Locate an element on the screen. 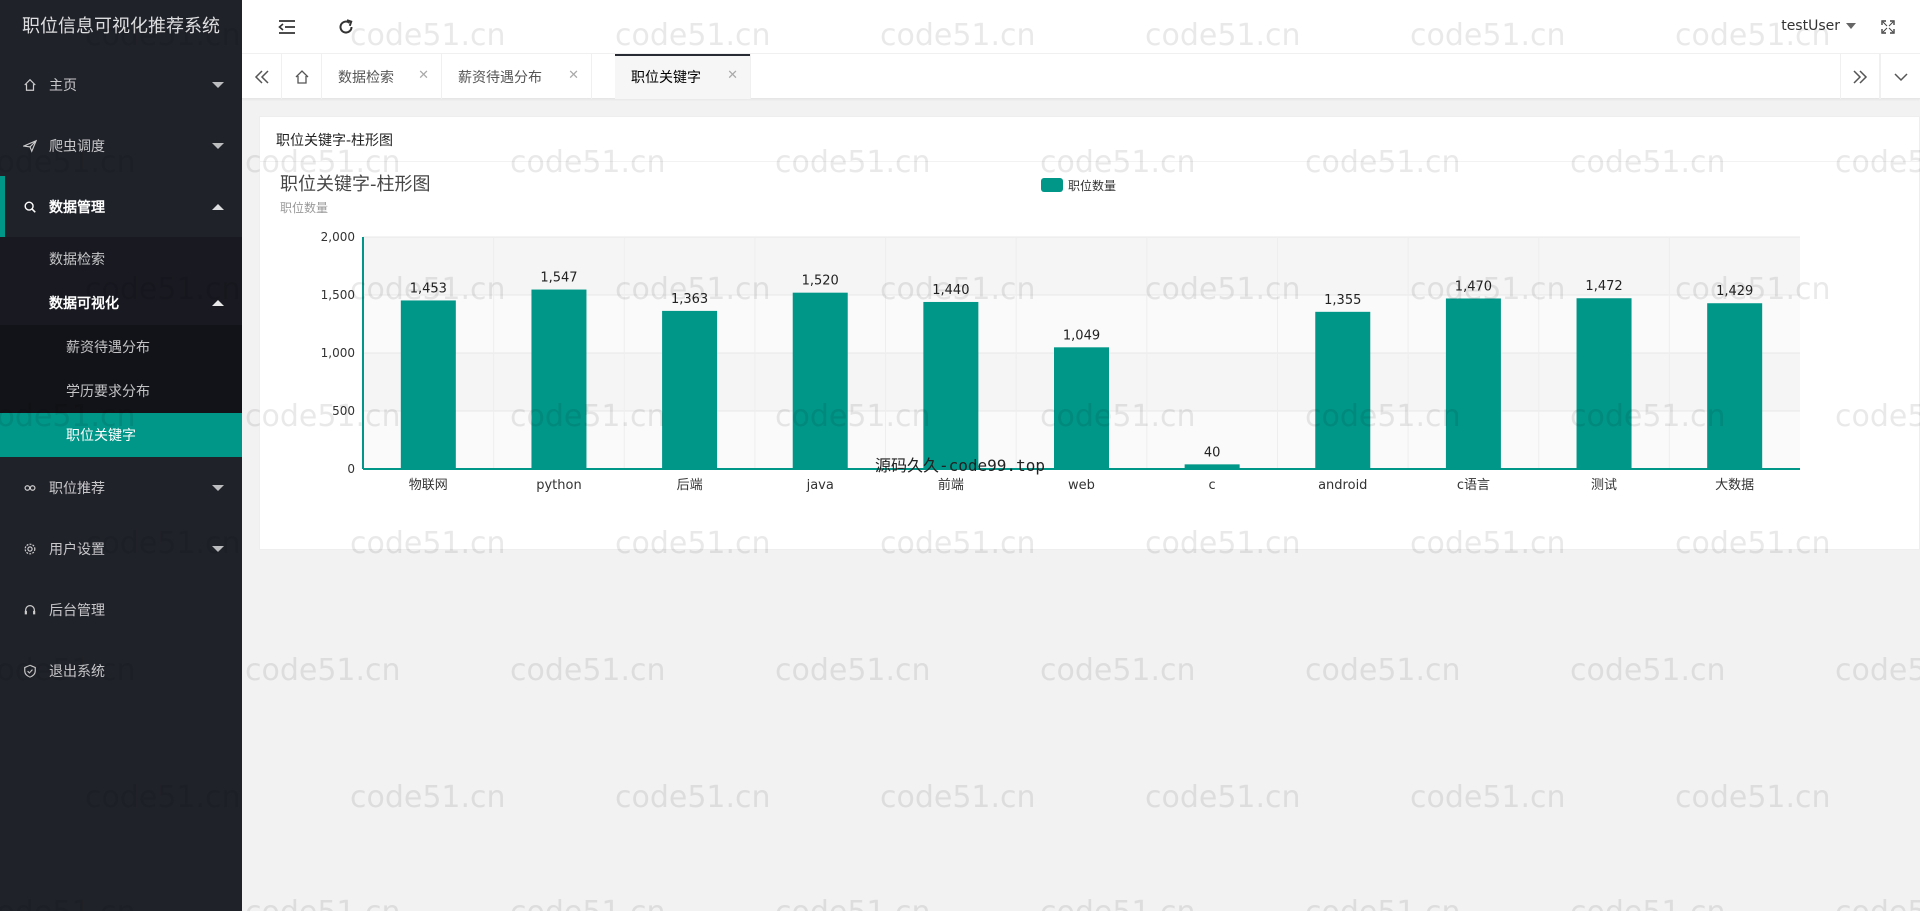  sidebar-item-education: 学历要求分布 is located at coordinates (121, 391).